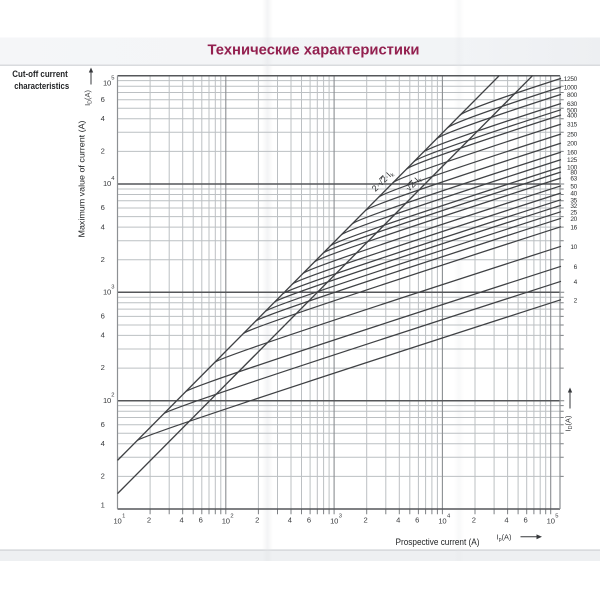 The image size is (600, 600). Describe the element at coordinates (572, 168) in the screenshot. I see `svg-text: 100` at that location.